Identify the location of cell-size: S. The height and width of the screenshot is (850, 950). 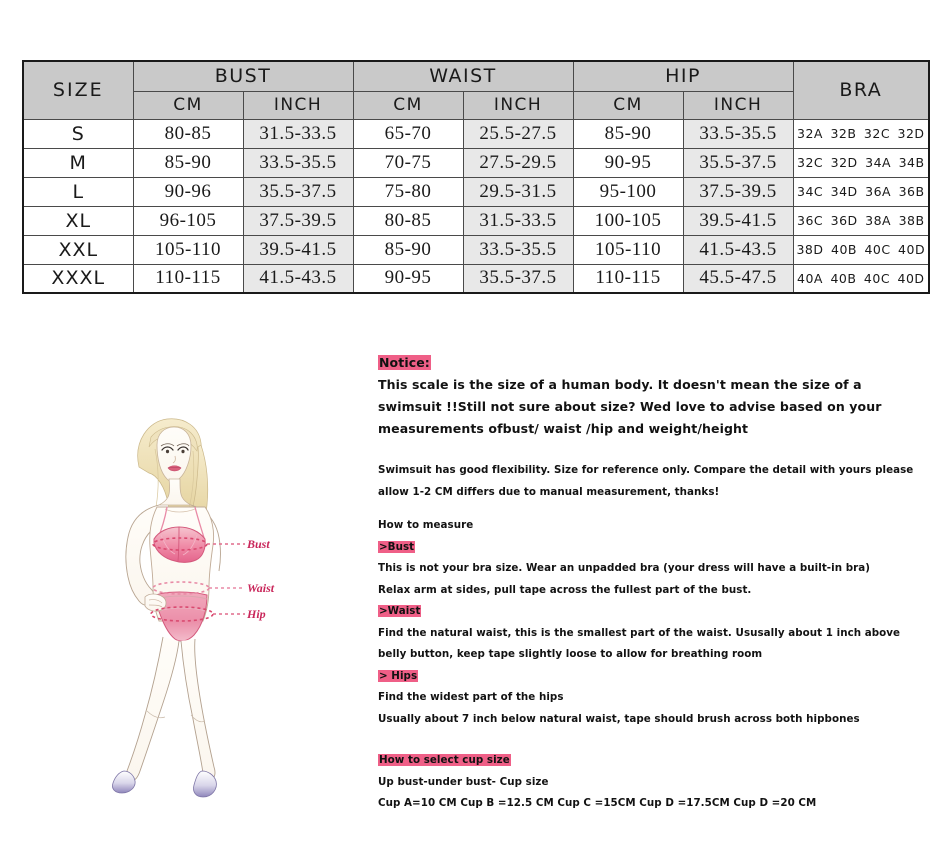
(78, 133).